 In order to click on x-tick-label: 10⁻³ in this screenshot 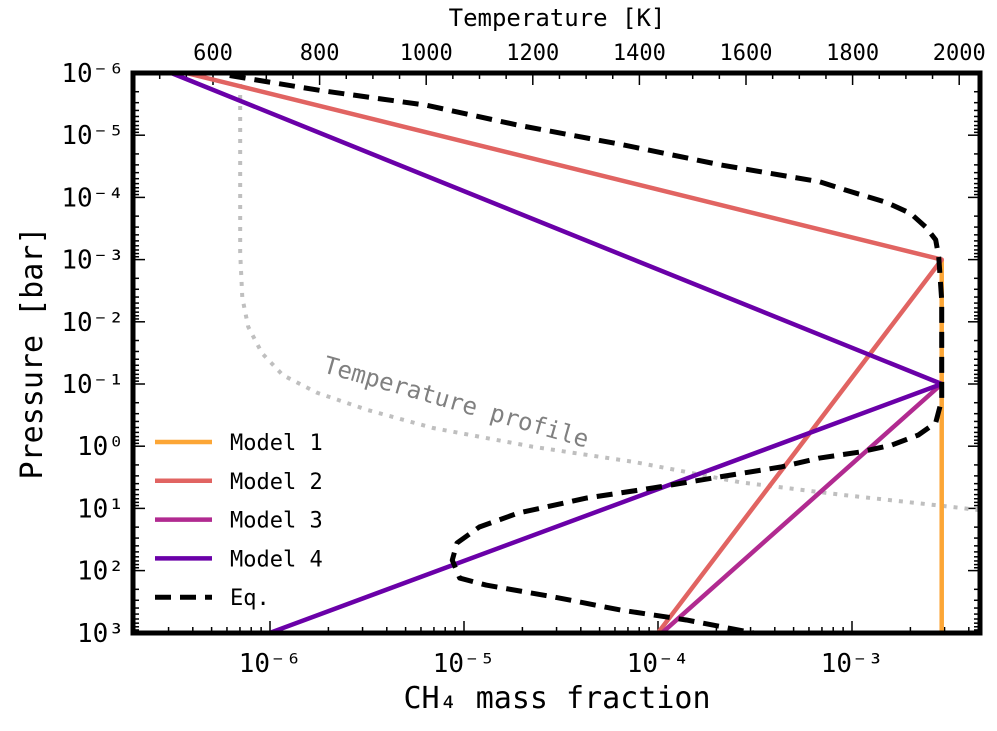, I will do `click(852, 664)`.